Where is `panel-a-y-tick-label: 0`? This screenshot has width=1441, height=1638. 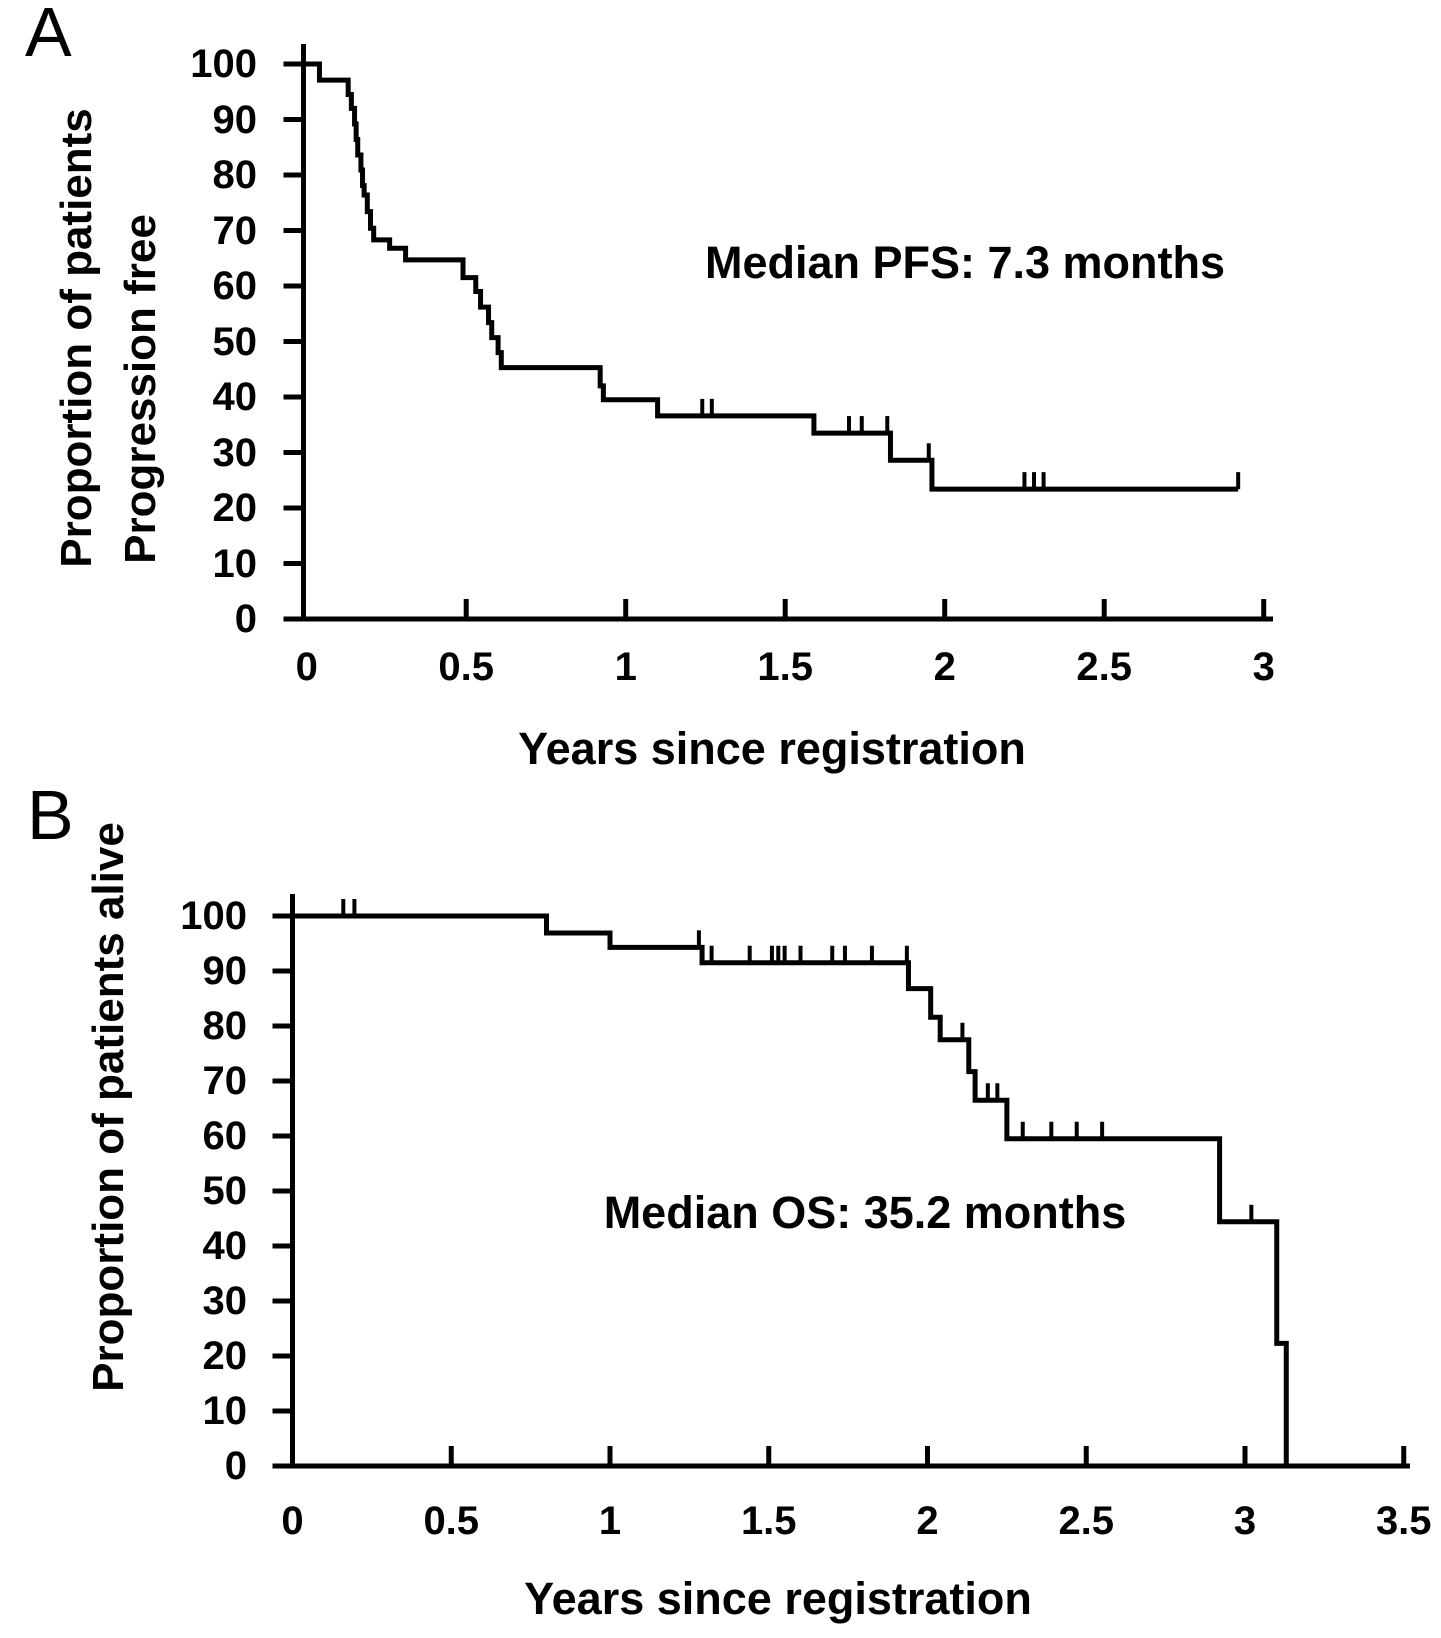
panel-a-y-tick-label: 0 is located at coordinates (245, 619).